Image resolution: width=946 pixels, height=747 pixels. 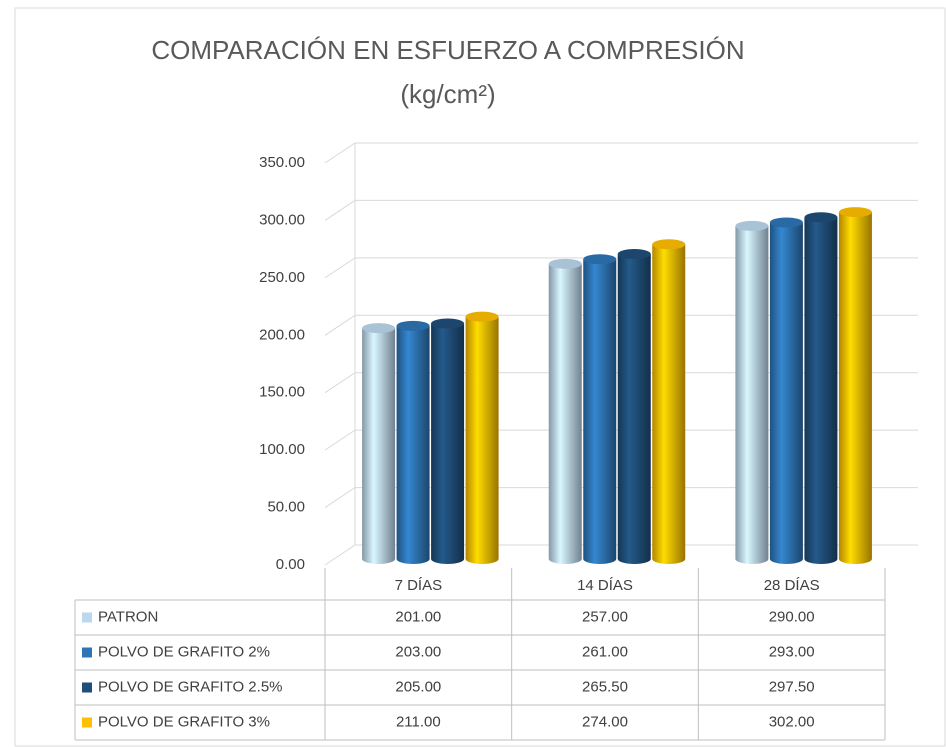 What do you see at coordinates (128, 616) in the screenshot?
I see `legend-label: PATRON` at bounding box center [128, 616].